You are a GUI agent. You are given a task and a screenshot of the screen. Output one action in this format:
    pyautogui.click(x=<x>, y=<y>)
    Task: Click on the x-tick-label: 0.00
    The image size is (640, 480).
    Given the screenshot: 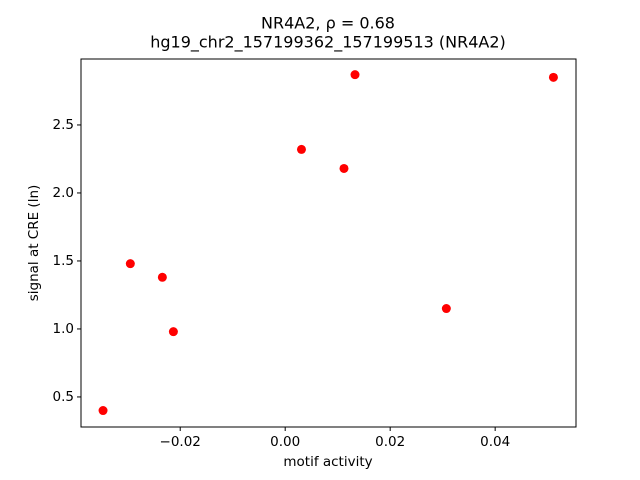 What is the action you would take?
    pyautogui.click(x=285, y=442)
    